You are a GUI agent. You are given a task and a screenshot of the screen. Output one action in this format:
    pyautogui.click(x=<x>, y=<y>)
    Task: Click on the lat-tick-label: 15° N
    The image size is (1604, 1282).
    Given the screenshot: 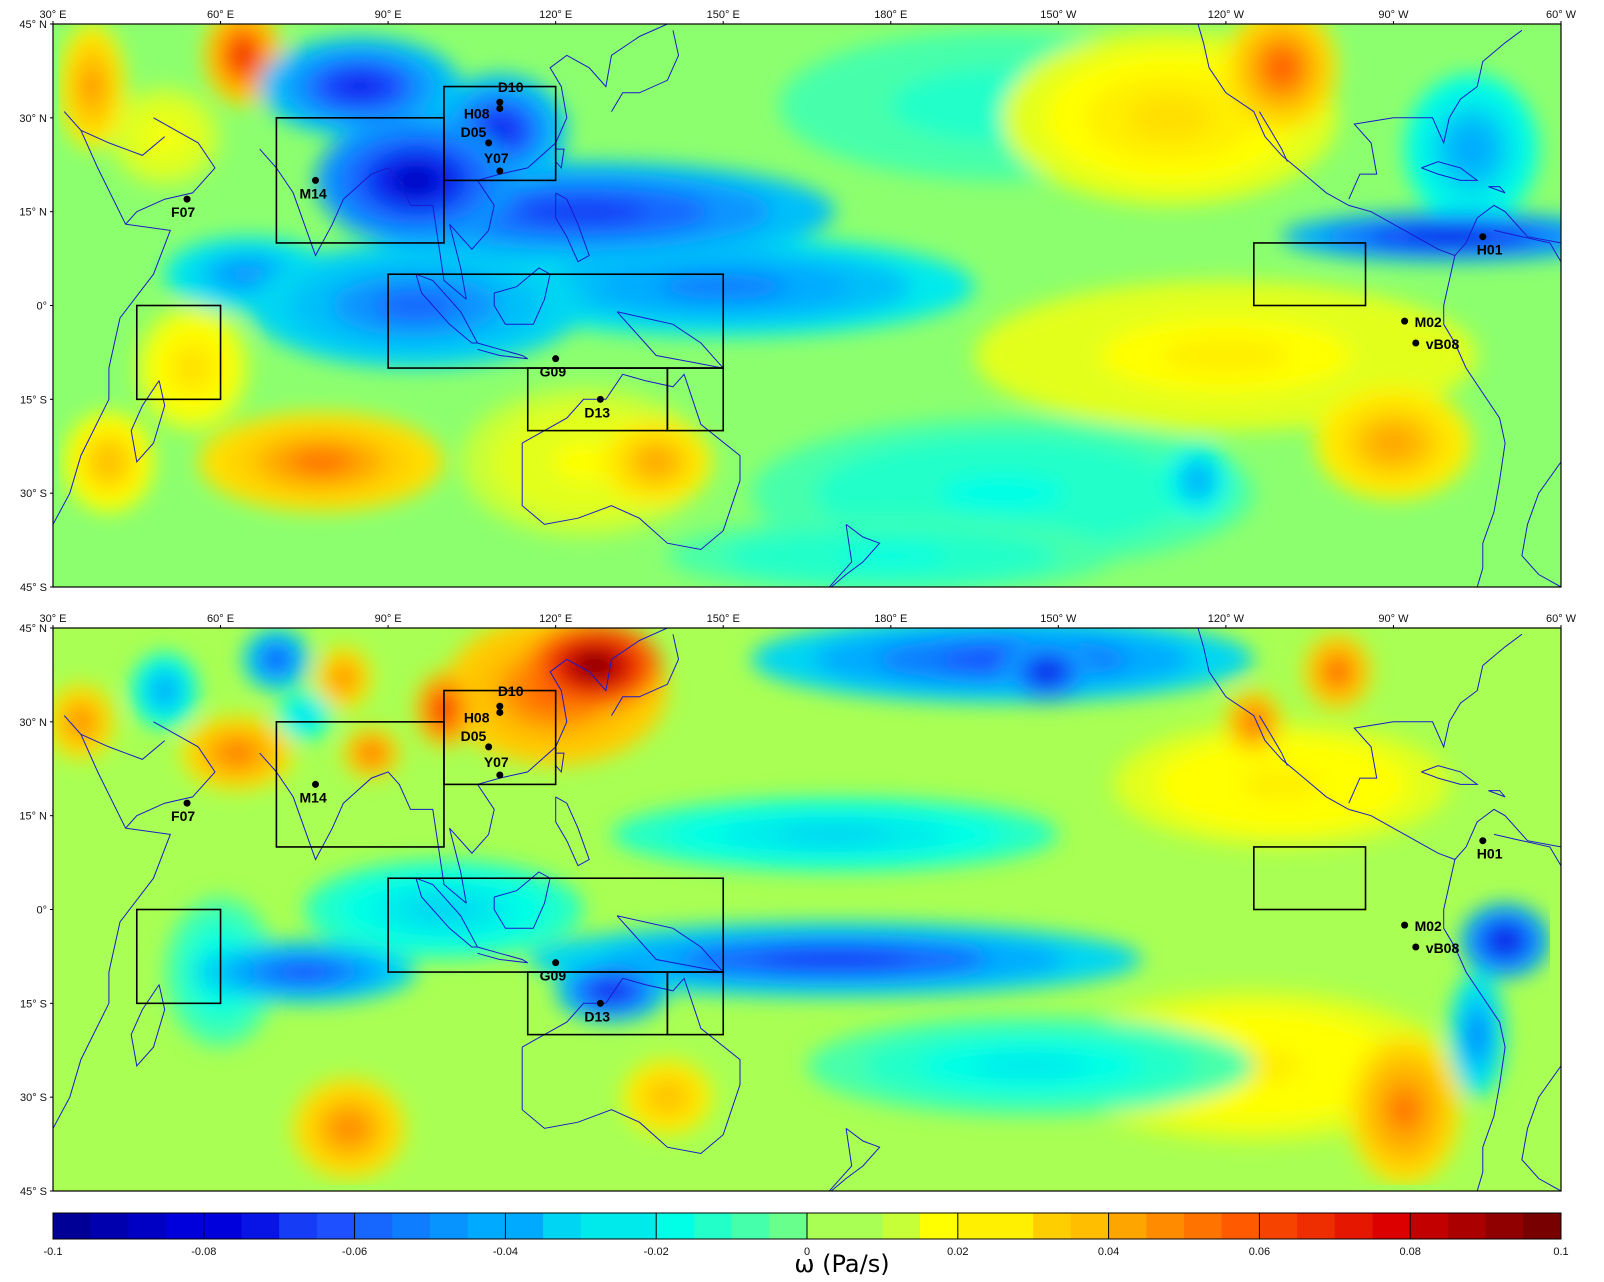 What is the action you would take?
    pyautogui.click(x=33, y=213)
    